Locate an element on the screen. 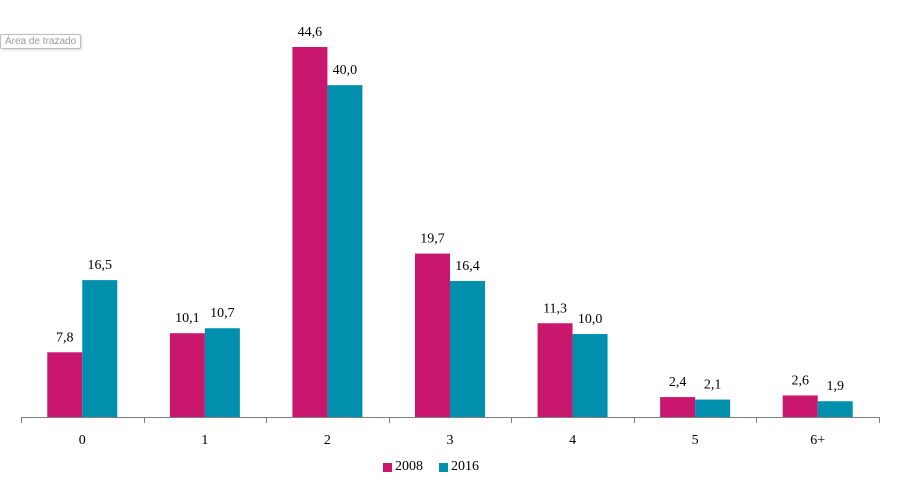 This screenshot has height=488, width=901. data-label-2008-5: 2,4 is located at coordinates (678, 382).